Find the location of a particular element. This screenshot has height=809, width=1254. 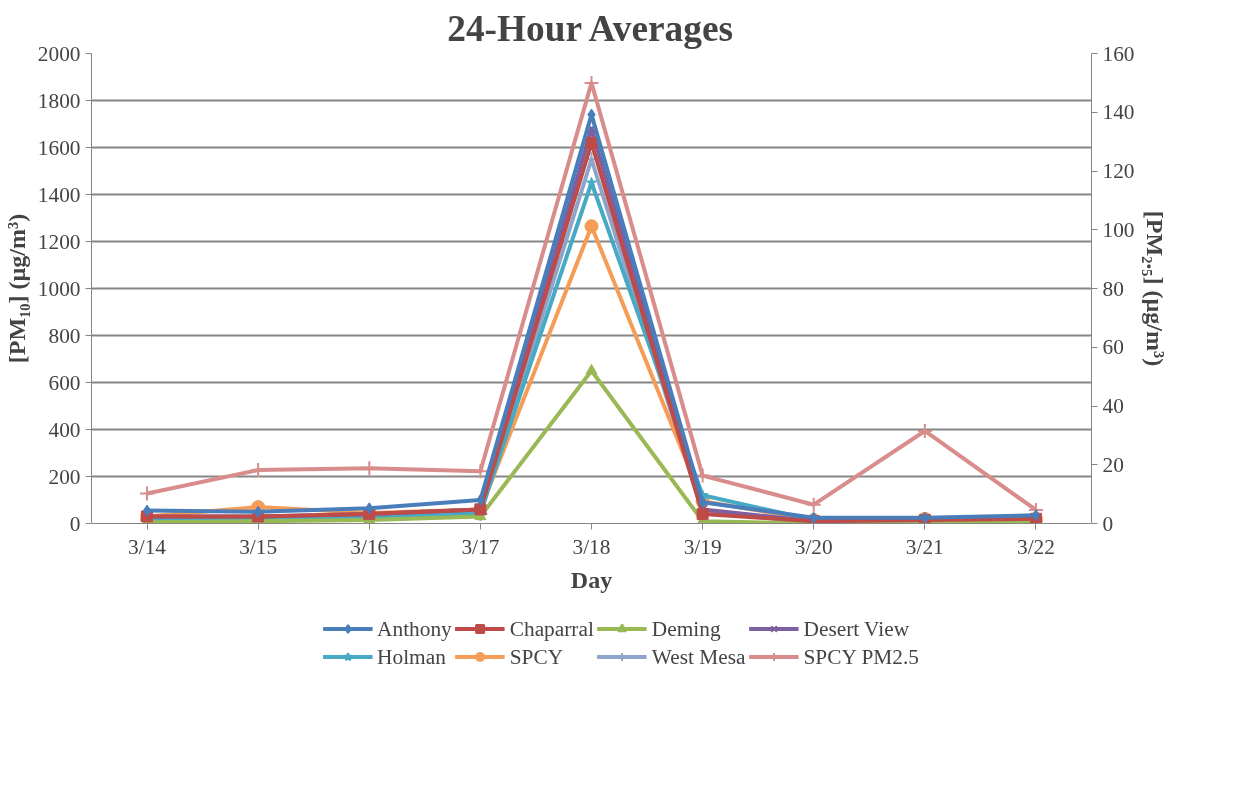

y-tick-label: 1200 is located at coordinates (59, 241).